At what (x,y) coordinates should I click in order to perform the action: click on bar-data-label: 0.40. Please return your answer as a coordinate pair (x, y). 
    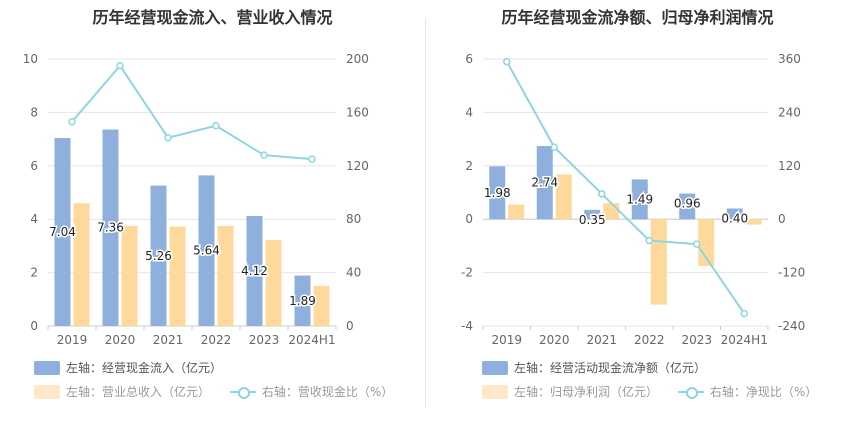
    Looking at the image, I should click on (734, 219).